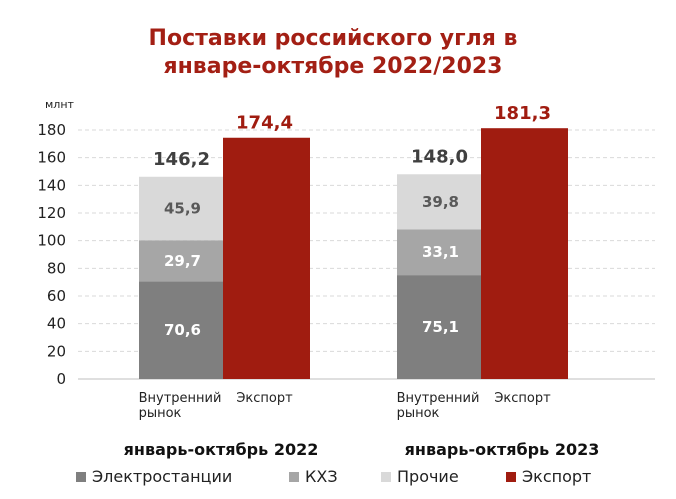 Image resolution: width=676 pixels, height=499 pixels. What do you see at coordinates (51, 241) in the screenshot?
I see `y-tick-label: 100` at bounding box center [51, 241].